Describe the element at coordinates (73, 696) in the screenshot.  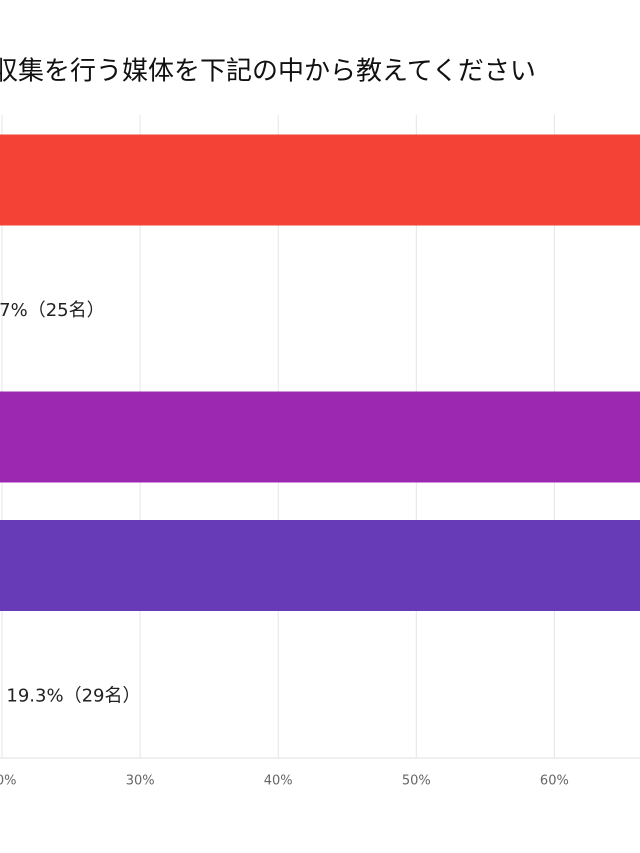
I see `value-label: 19.3%（29名）` at that location.